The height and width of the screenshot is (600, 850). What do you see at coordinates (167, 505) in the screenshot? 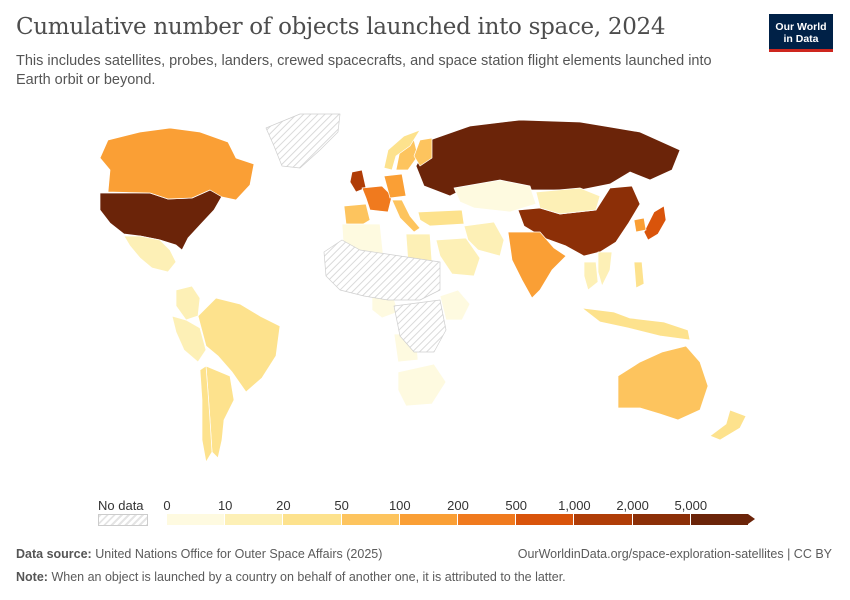
I see `legend-tick-0: 0` at bounding box center [167, 505].